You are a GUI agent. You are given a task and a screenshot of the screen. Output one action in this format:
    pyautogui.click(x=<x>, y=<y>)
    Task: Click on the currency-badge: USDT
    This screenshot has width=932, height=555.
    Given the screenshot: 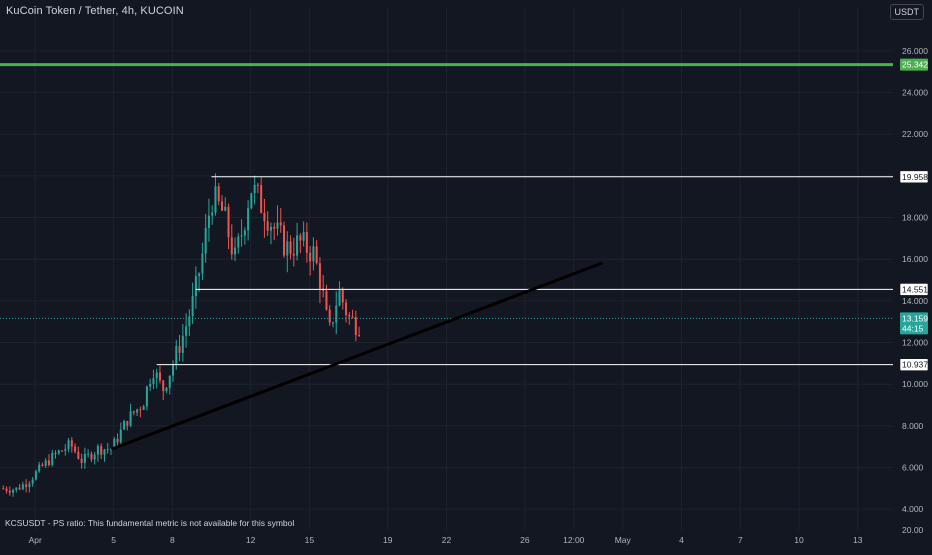 What is the action you would take?
    pyautogui.click(x=906, y=12)
    